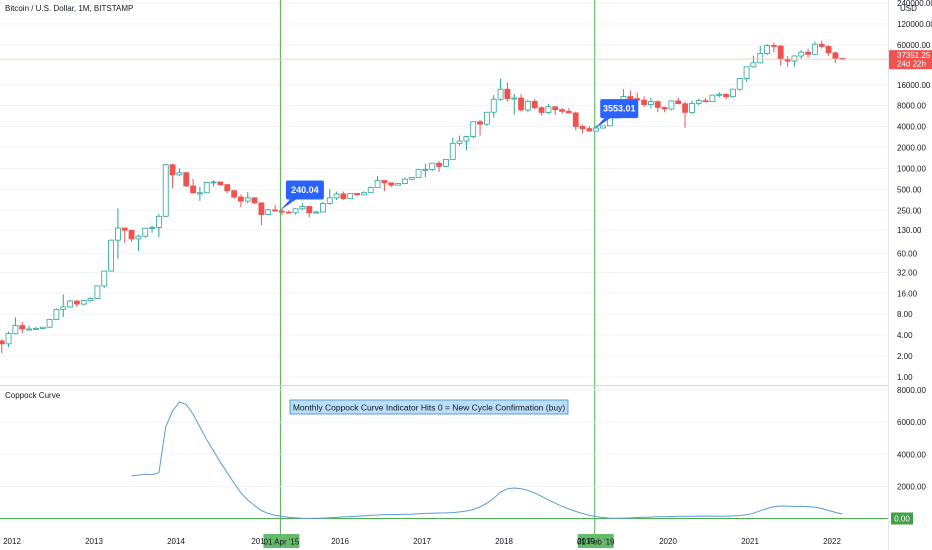  Describe the element at coordinates (911, 168) in the screenshot. I see `price-tick-label: 1000.00` at that location.